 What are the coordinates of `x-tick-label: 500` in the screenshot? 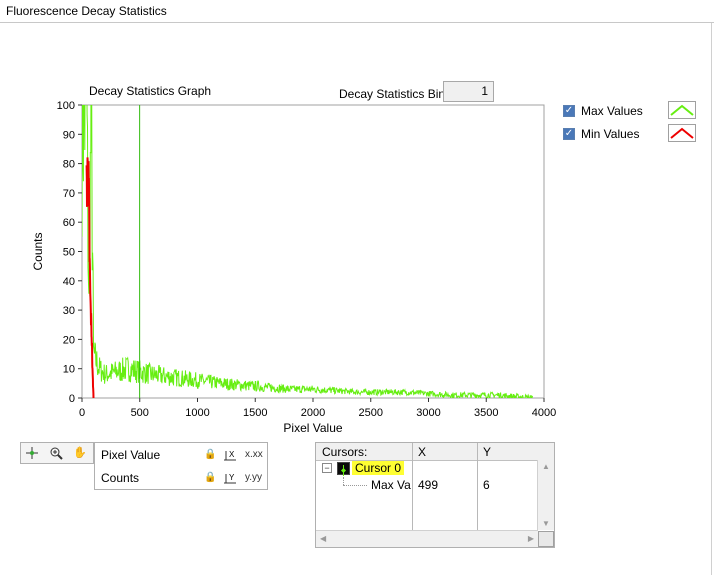 It's located at (140, 413).